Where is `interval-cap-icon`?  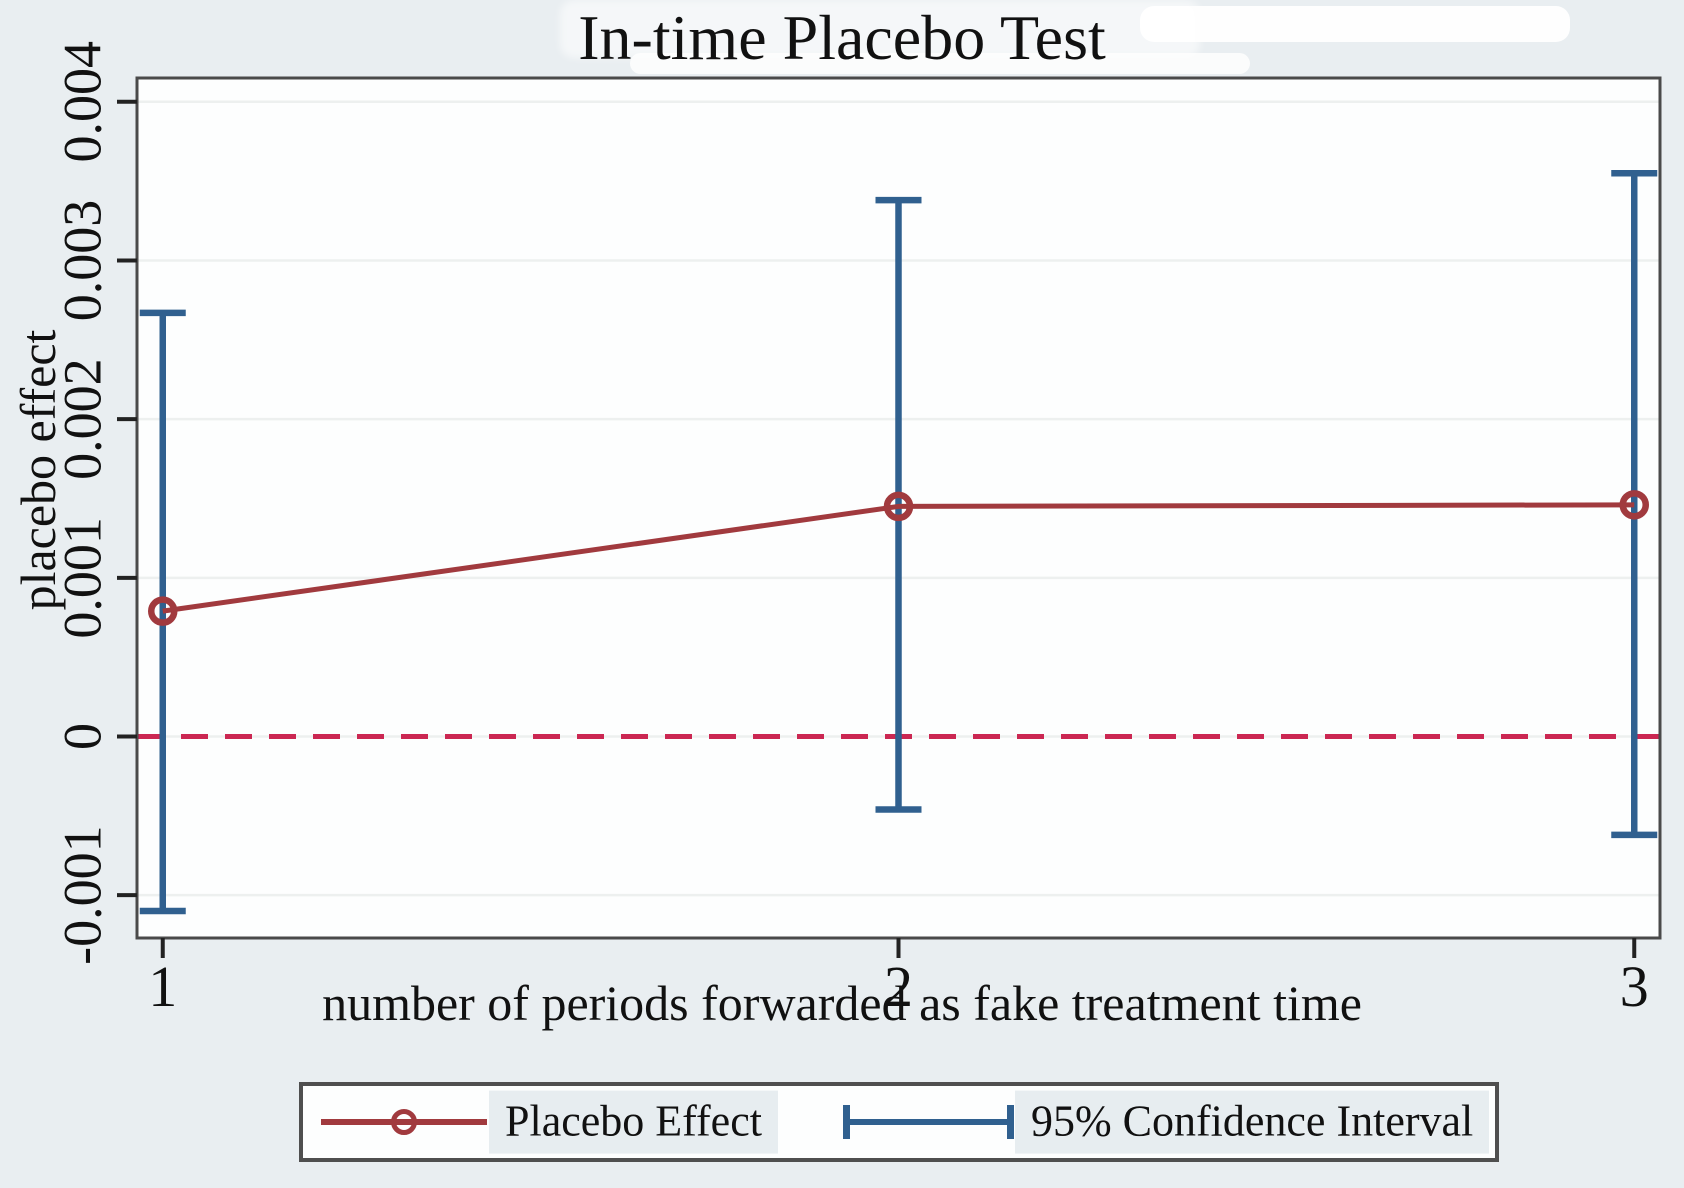
interval-cap-icon is located at coordinates (1010, 1122).